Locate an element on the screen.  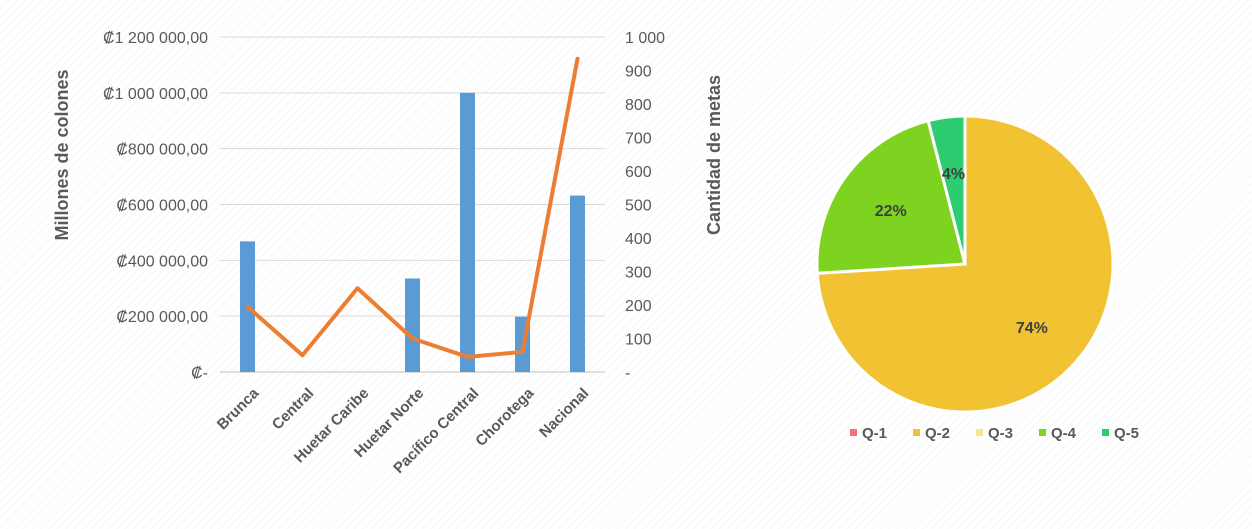
right-axis-tick-label: 700 is located at coordinates (638, 139).